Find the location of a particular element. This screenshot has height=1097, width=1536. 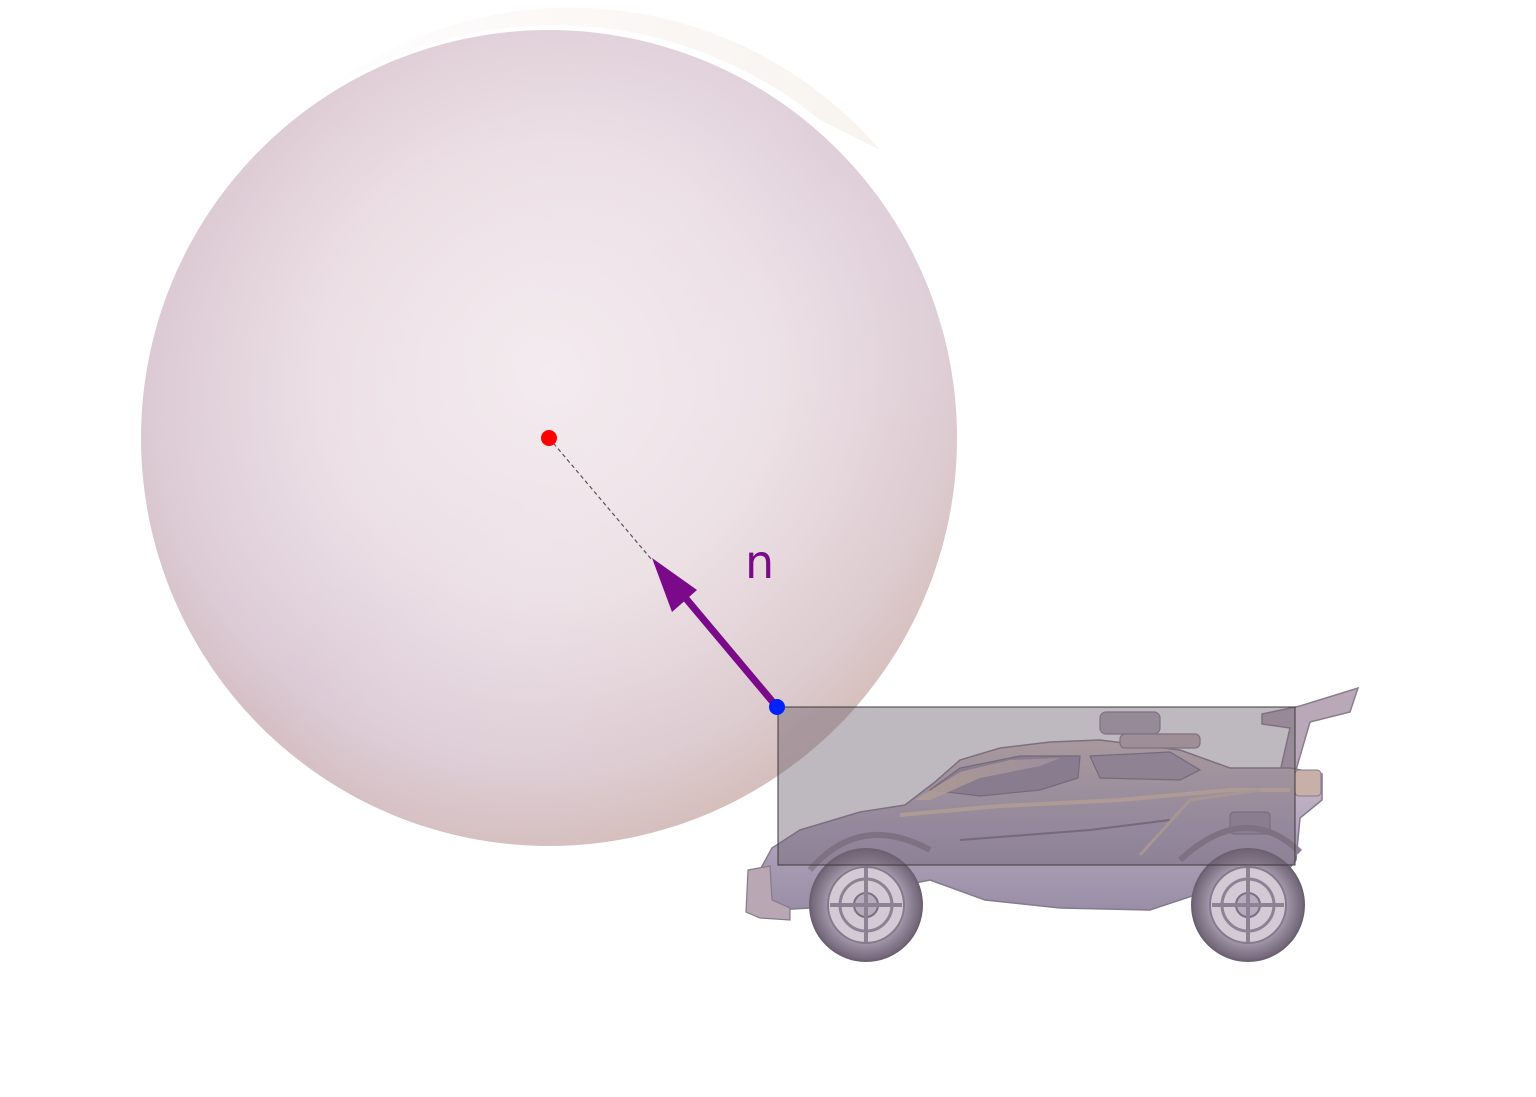

car-spoiler is located at coordinates (1310, 729).